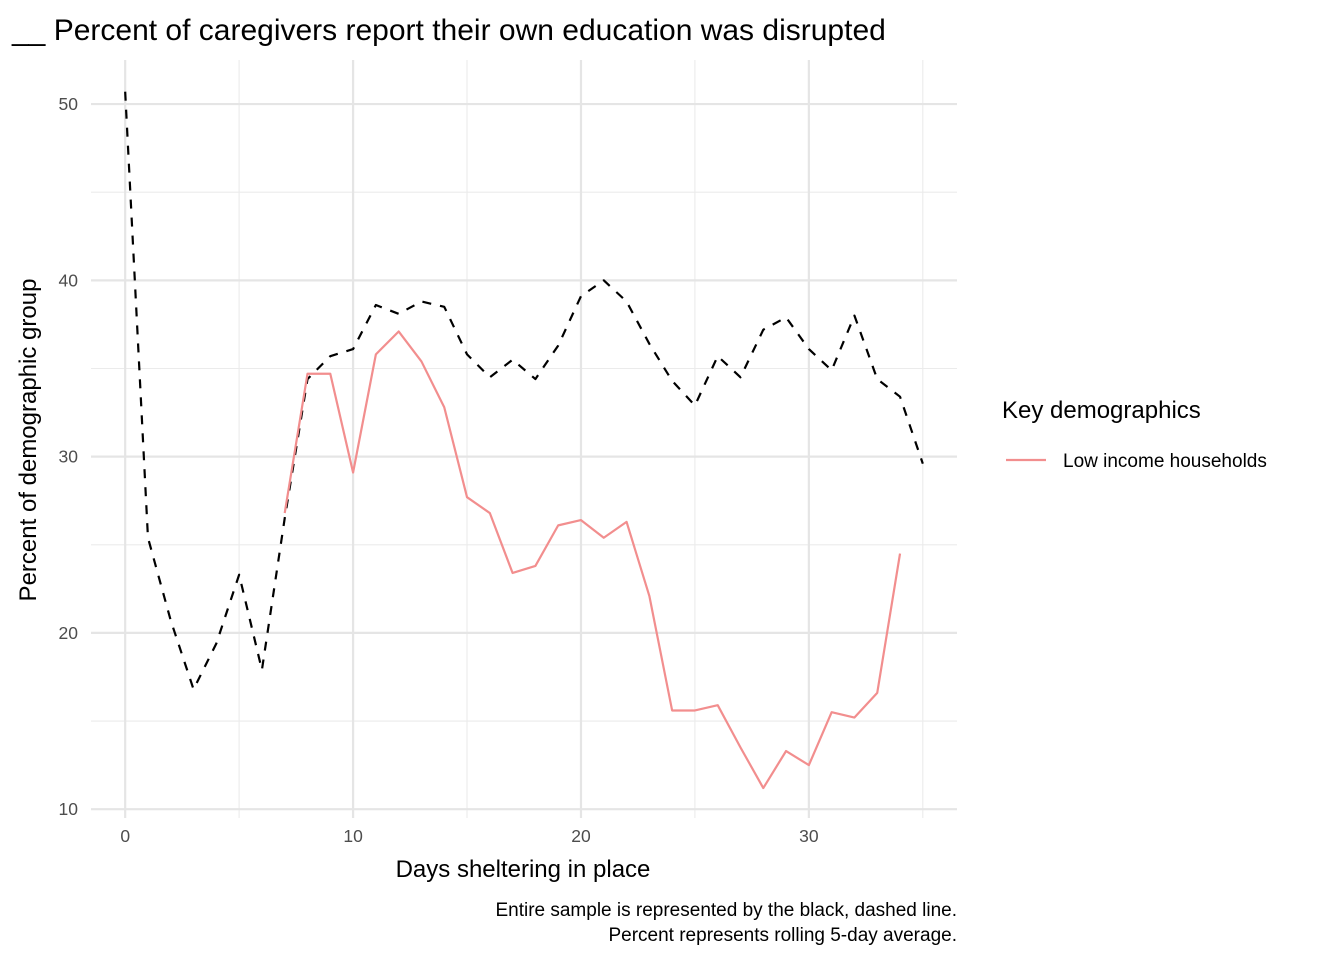  Describe the element at coordinates (69, 104) in the screenshot. I see `y-tick-label: 50` at that location.